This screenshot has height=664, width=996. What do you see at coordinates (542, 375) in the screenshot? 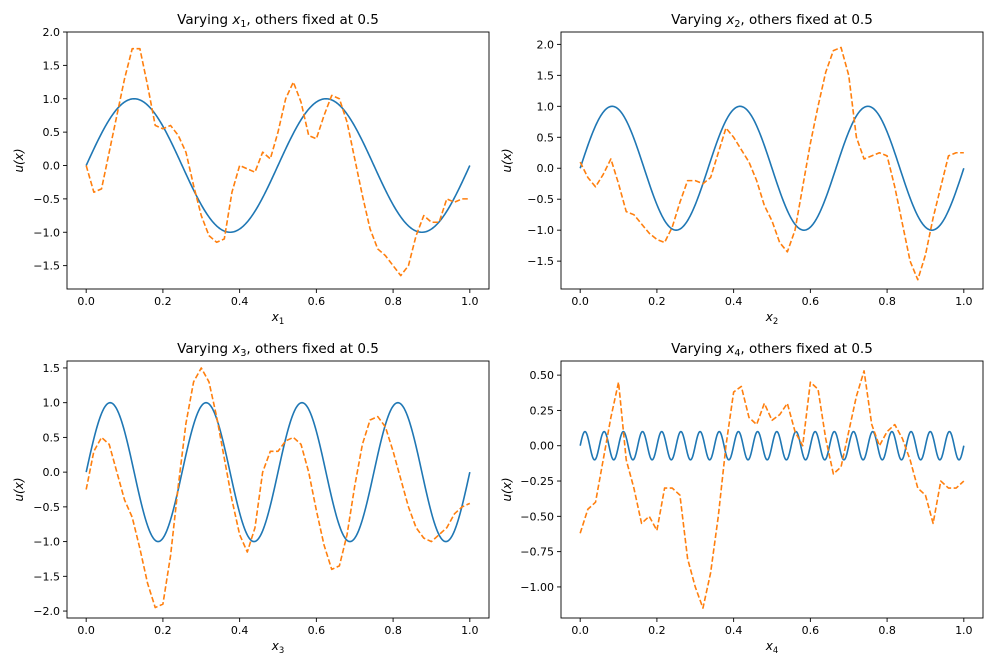
I see `y-tick-label: 0.50` at bounding box center [542, 375].